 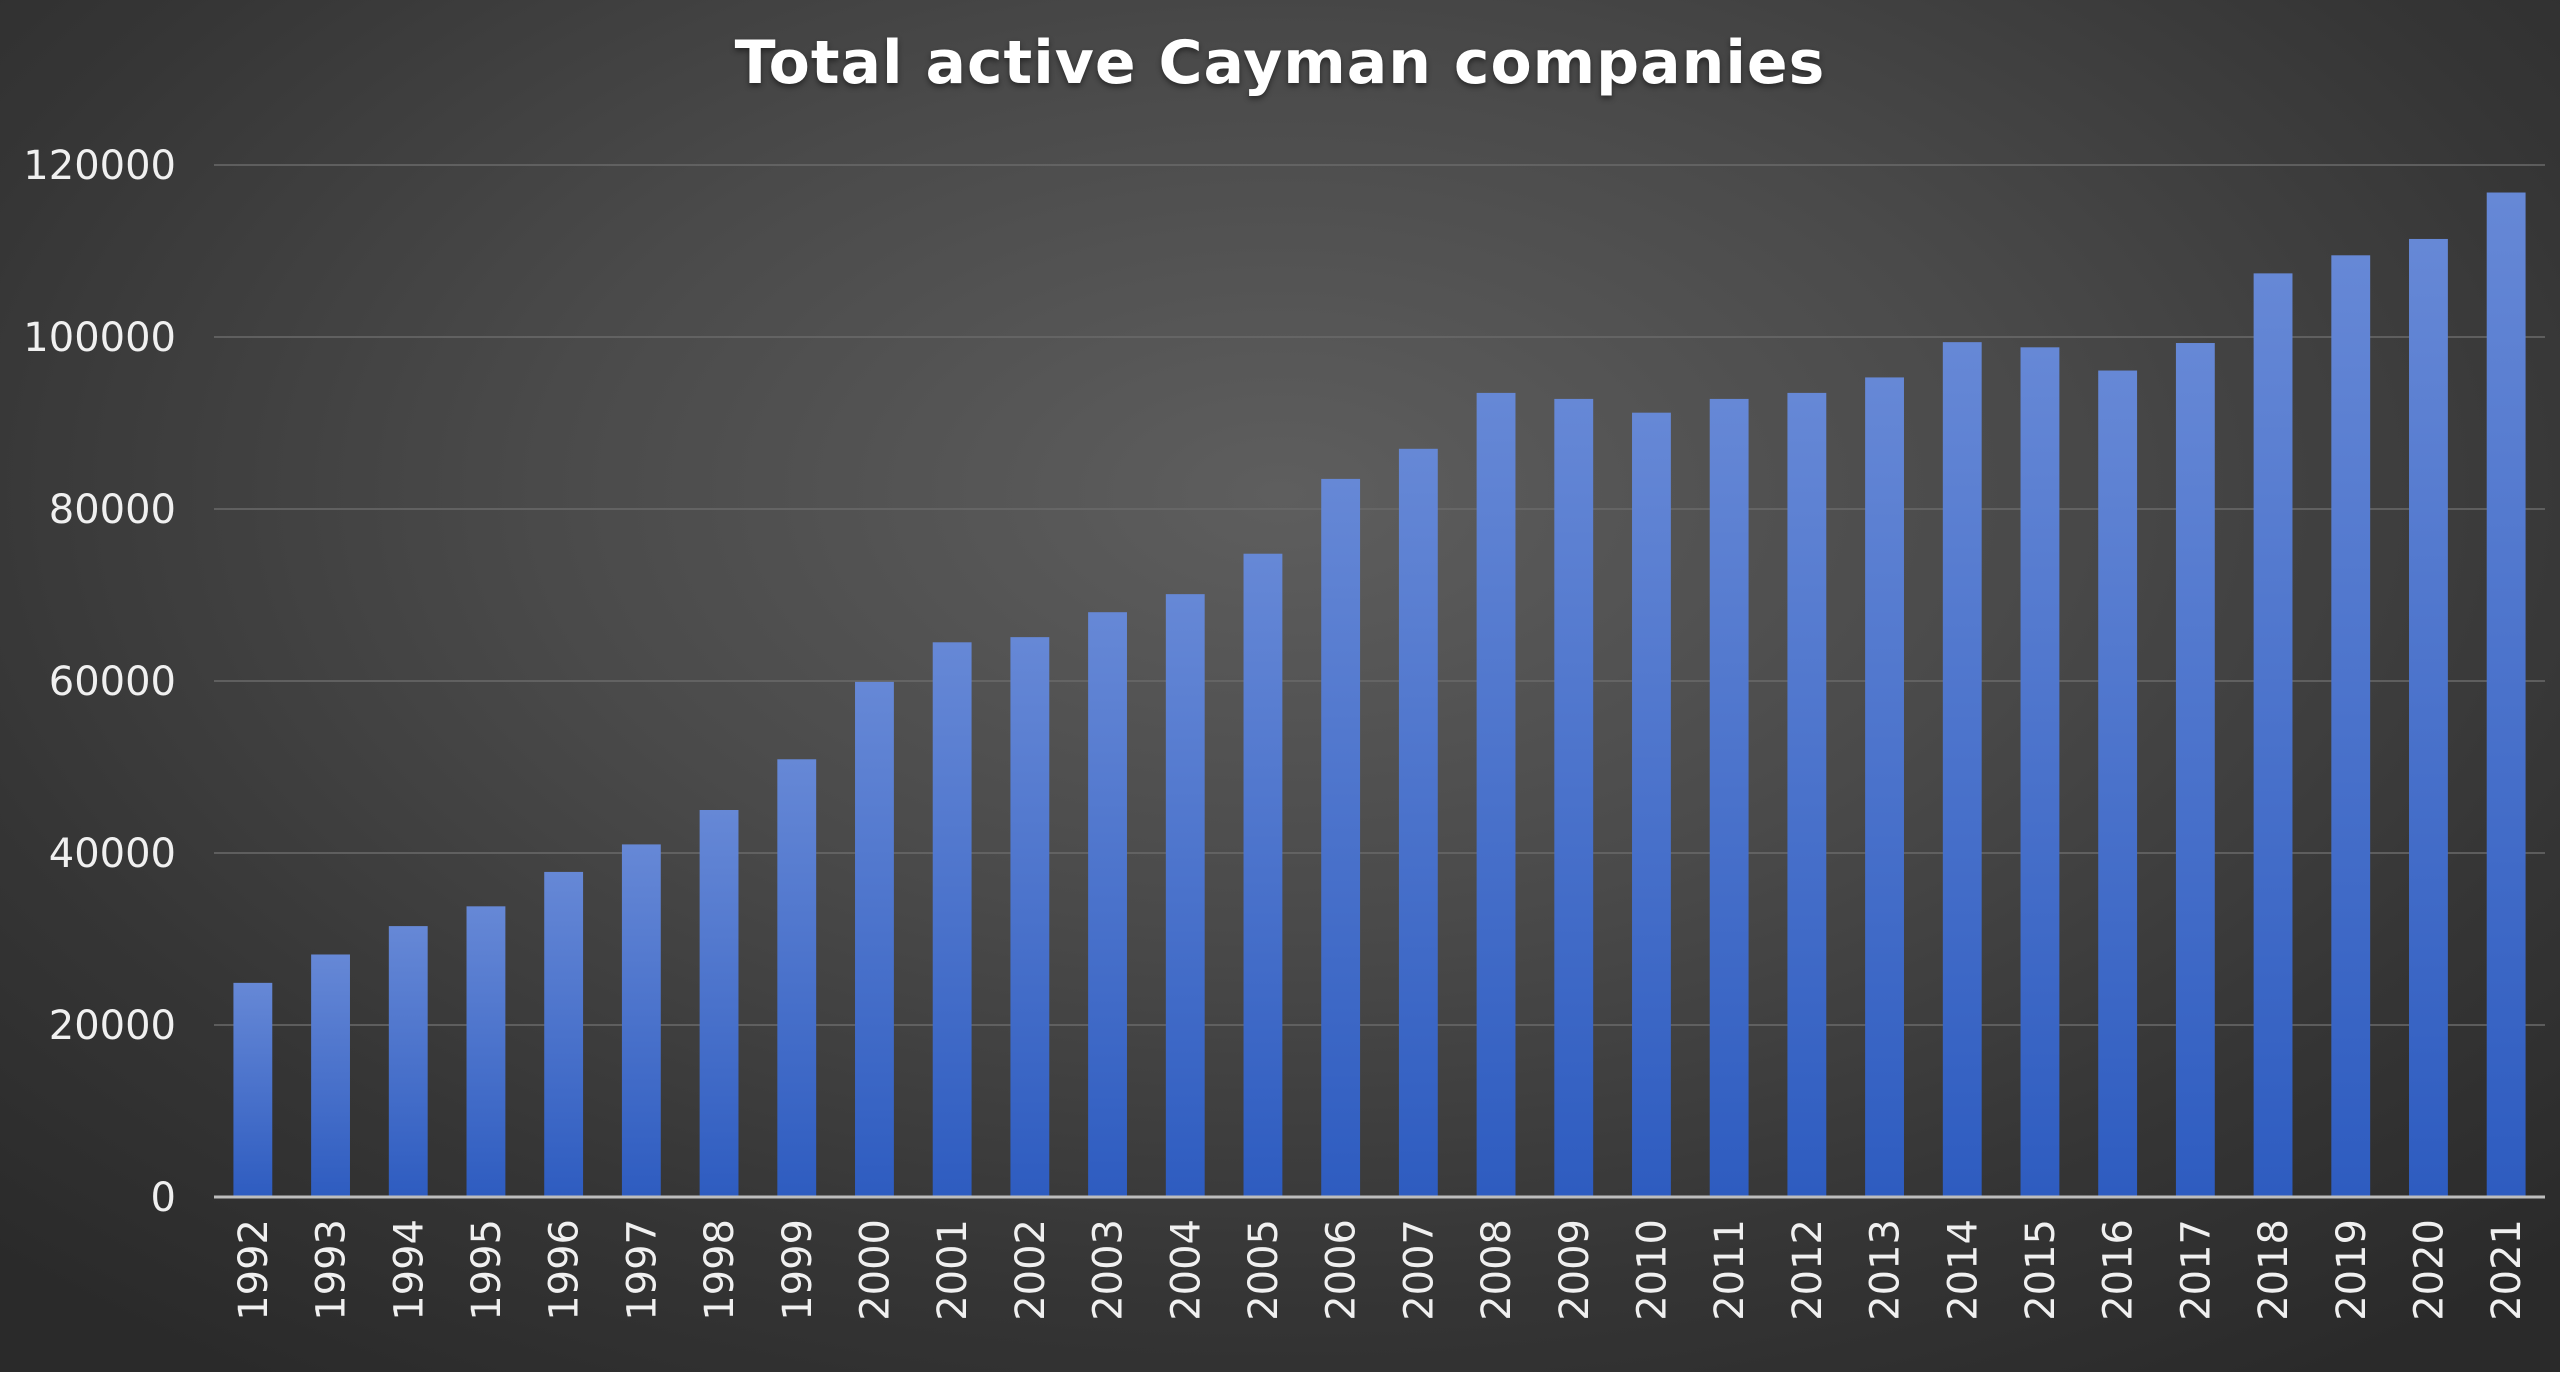 What do you see at coordinates (1264, 1270) in the screenshot?
I see `x-tick-label: 2005` at bounding box center [1264, 1270].